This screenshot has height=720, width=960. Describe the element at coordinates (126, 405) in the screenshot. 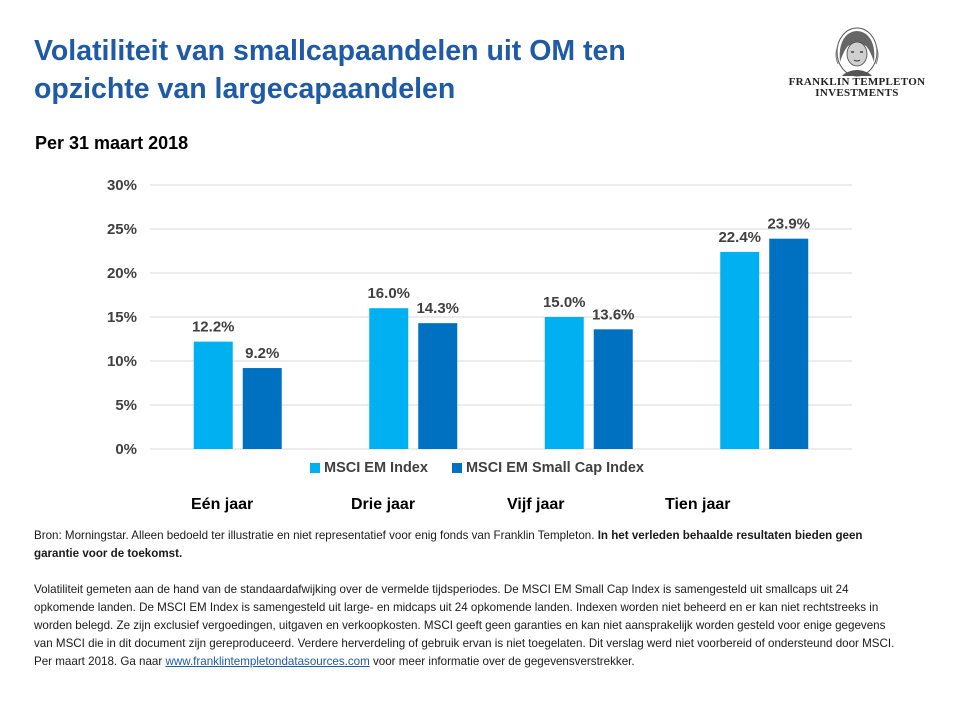

I see `y-tick-label: 5%` at that location.